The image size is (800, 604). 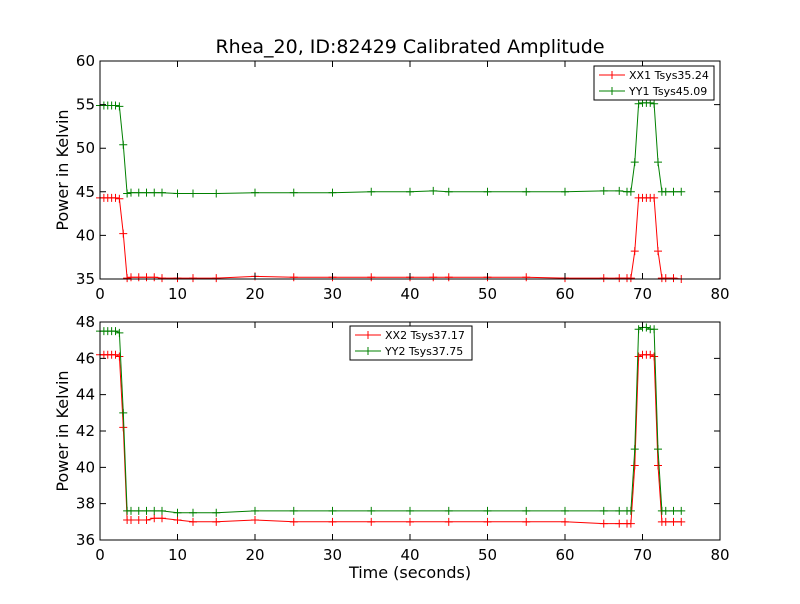 I want to click on x-tick-label: 50, so click(x=487, y=555).